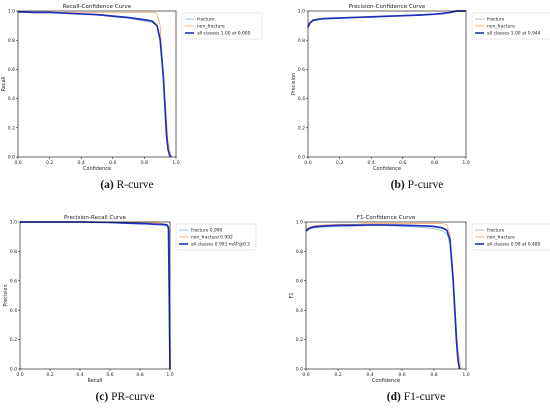  I want to click on x-axis-label: Recall, so click(95, 381).